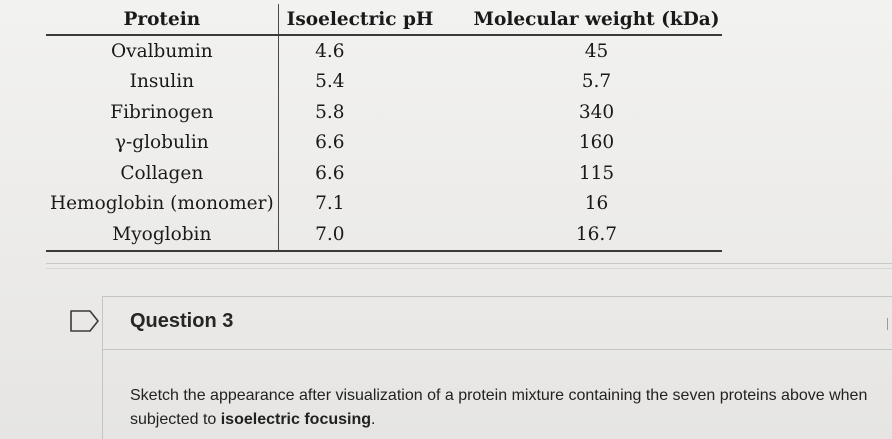 Image resolution: width=892 pixels, height=439 pixels. I want to click on table-row: Ovalbumin 4.6 45, so click(384, 51).